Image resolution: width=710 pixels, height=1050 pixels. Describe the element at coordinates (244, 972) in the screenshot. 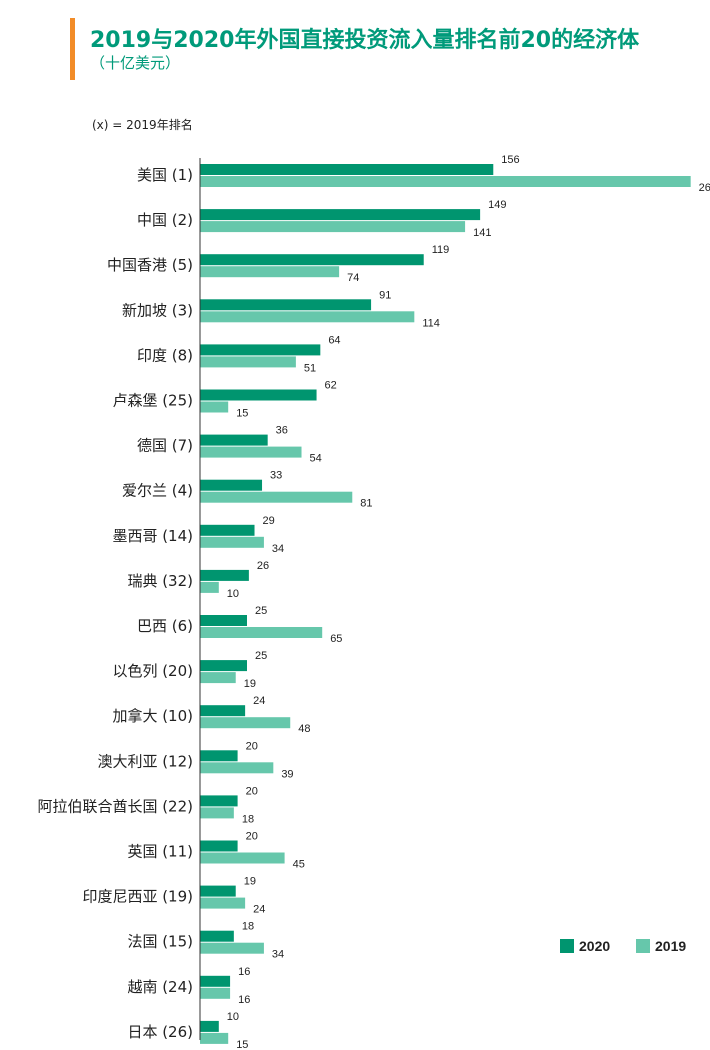

I see `value-label-2020: 16` at that location.